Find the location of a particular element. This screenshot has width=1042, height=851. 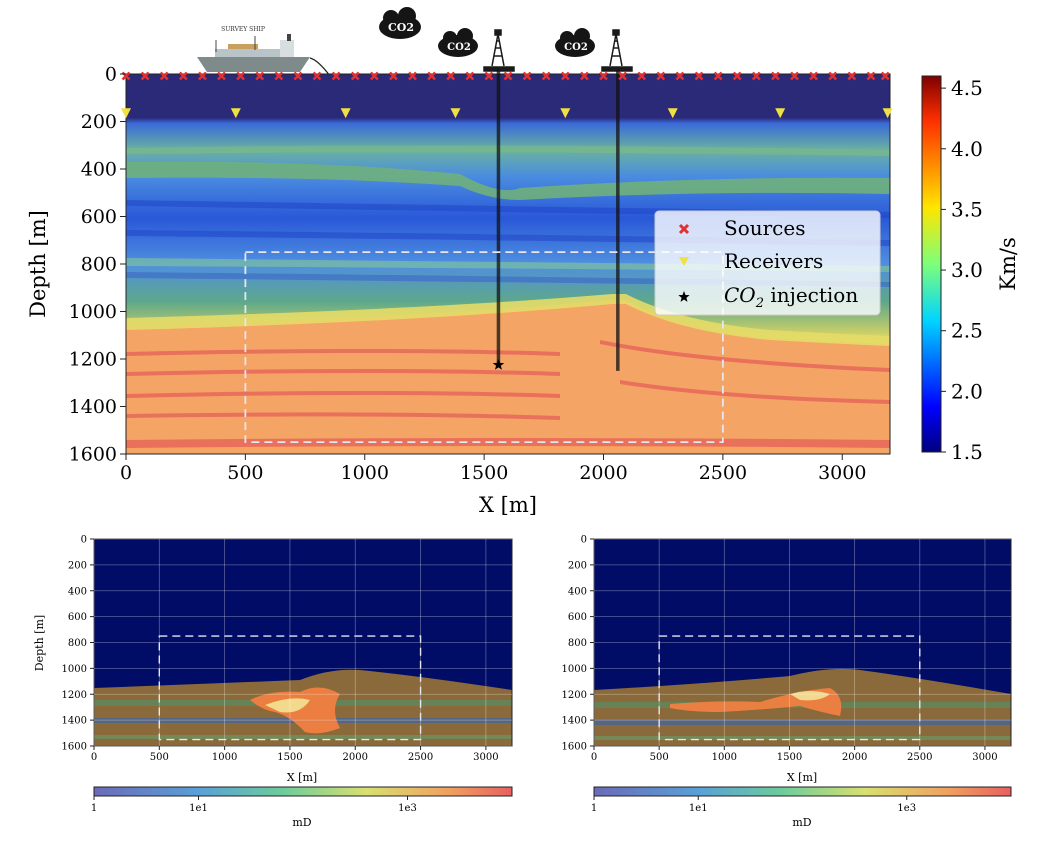

y-tick-label: 1200 is located at coordinates (74, 695).